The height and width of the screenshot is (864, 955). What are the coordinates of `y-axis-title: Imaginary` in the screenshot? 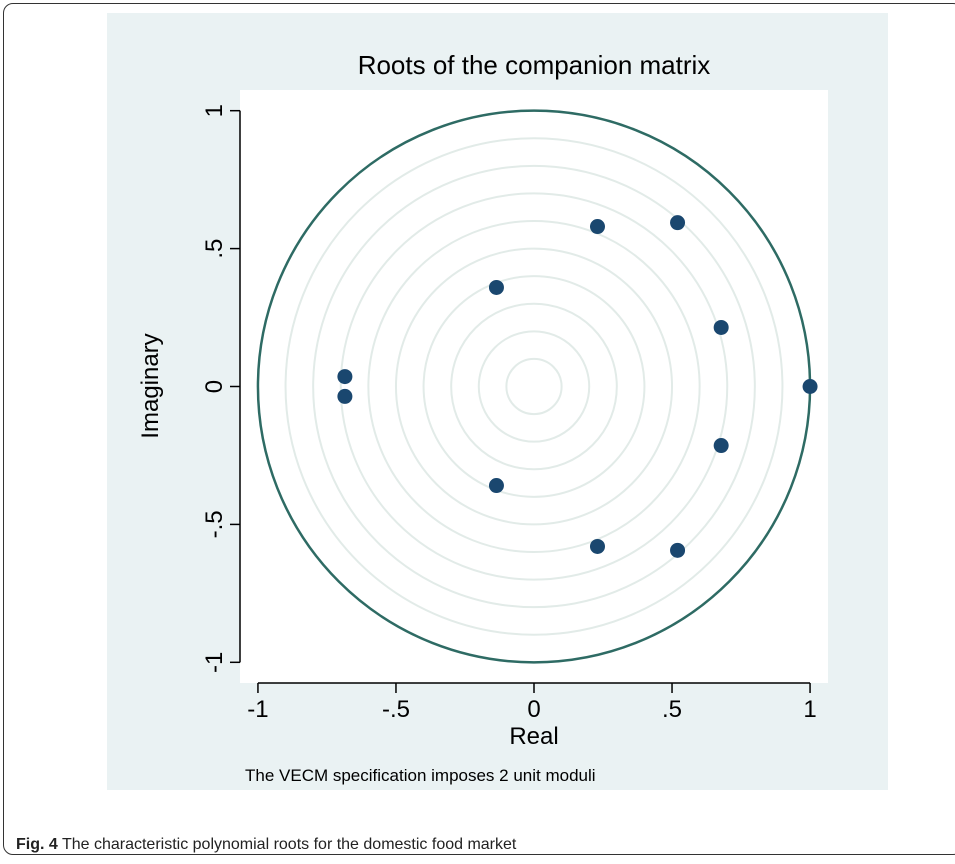 It's located at (150, 385).